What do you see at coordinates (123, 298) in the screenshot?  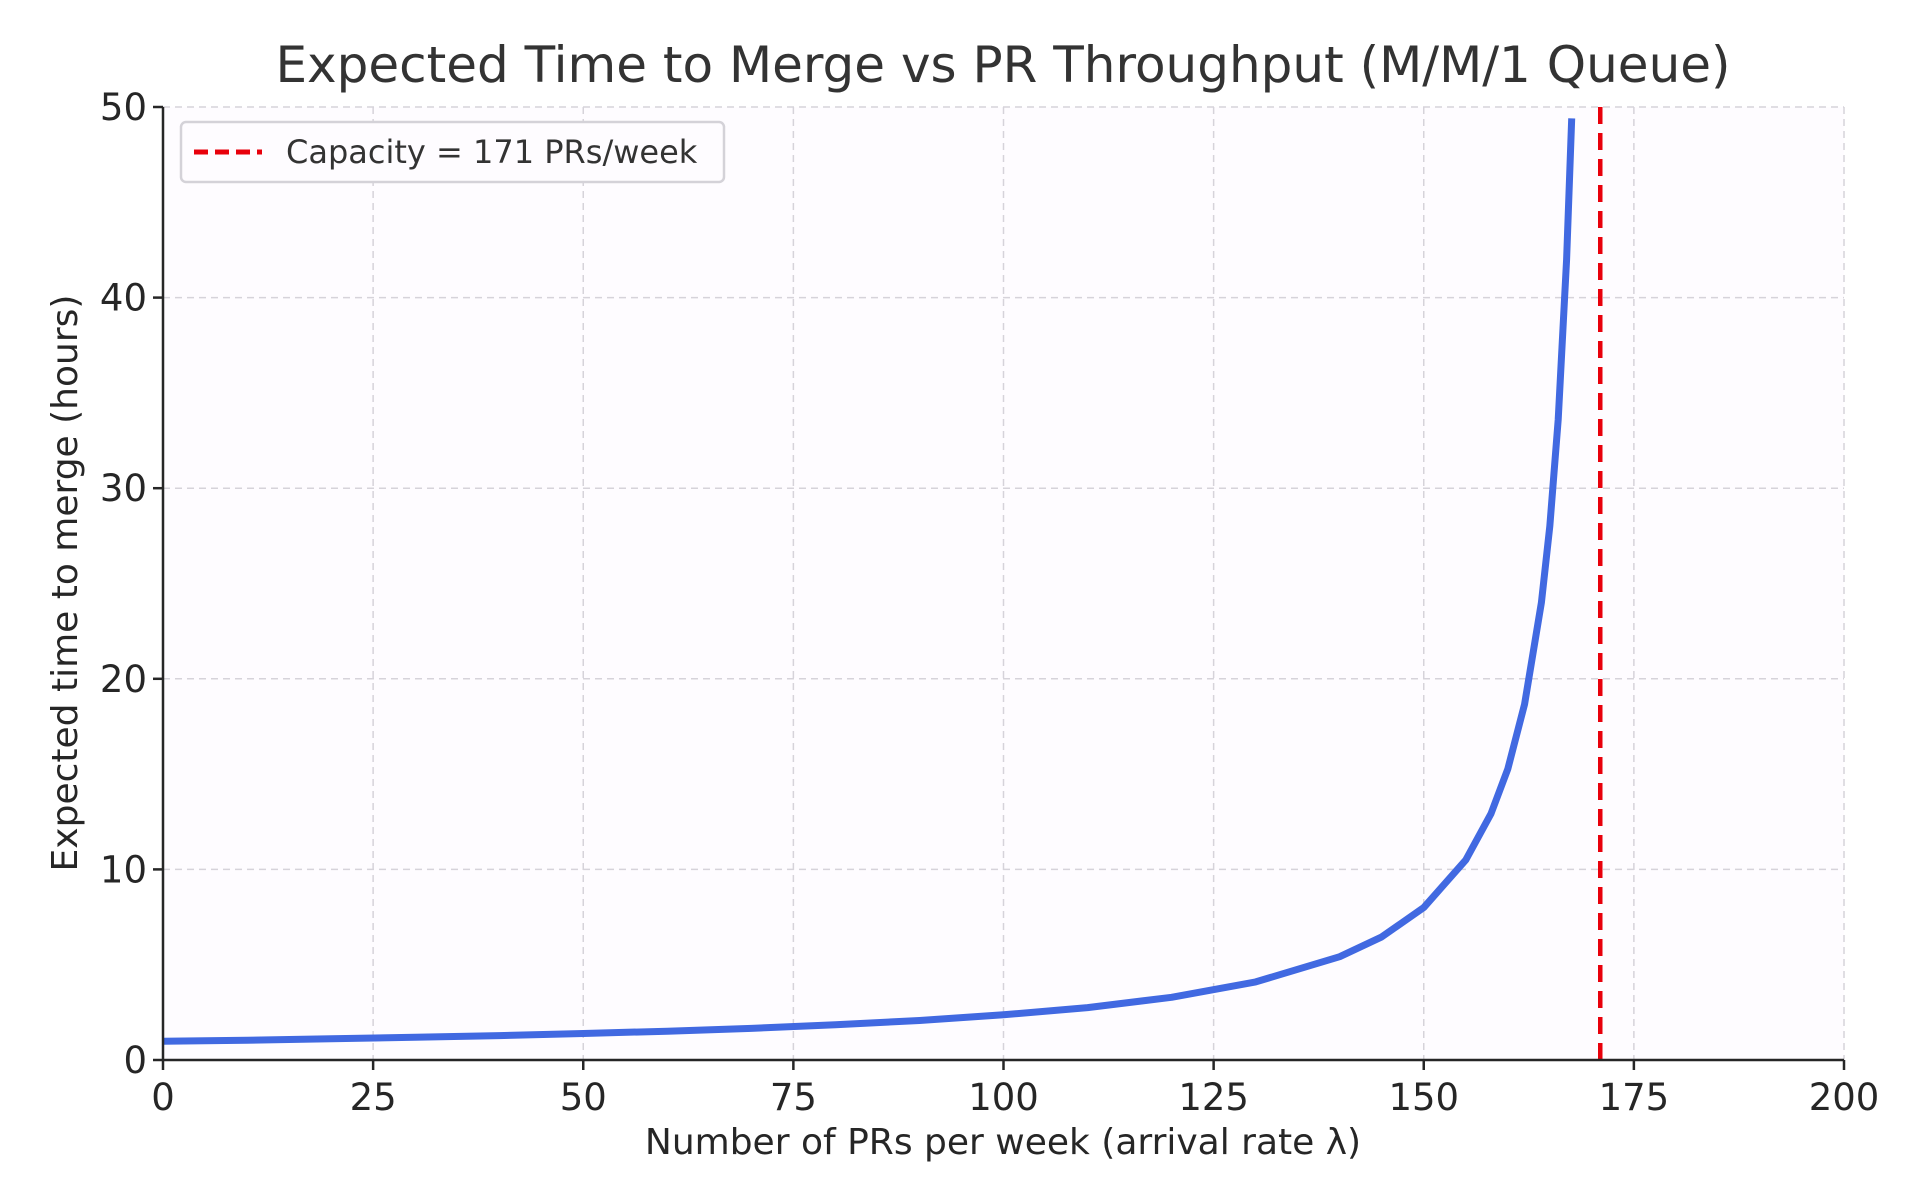 I see `y-tick-label: 40` at bounding box center [123, 298].